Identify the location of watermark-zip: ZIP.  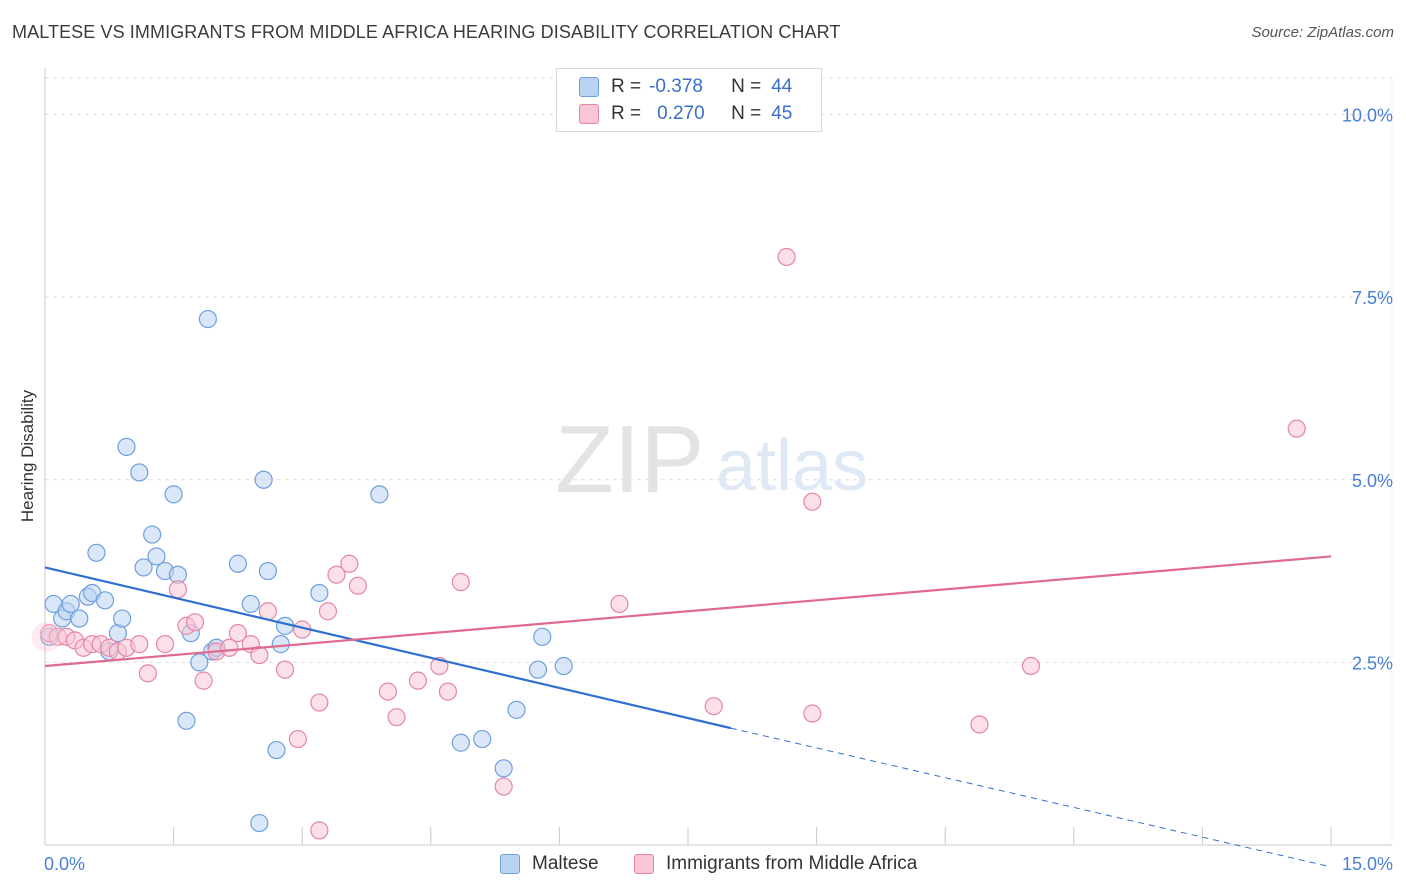
(629, 459).